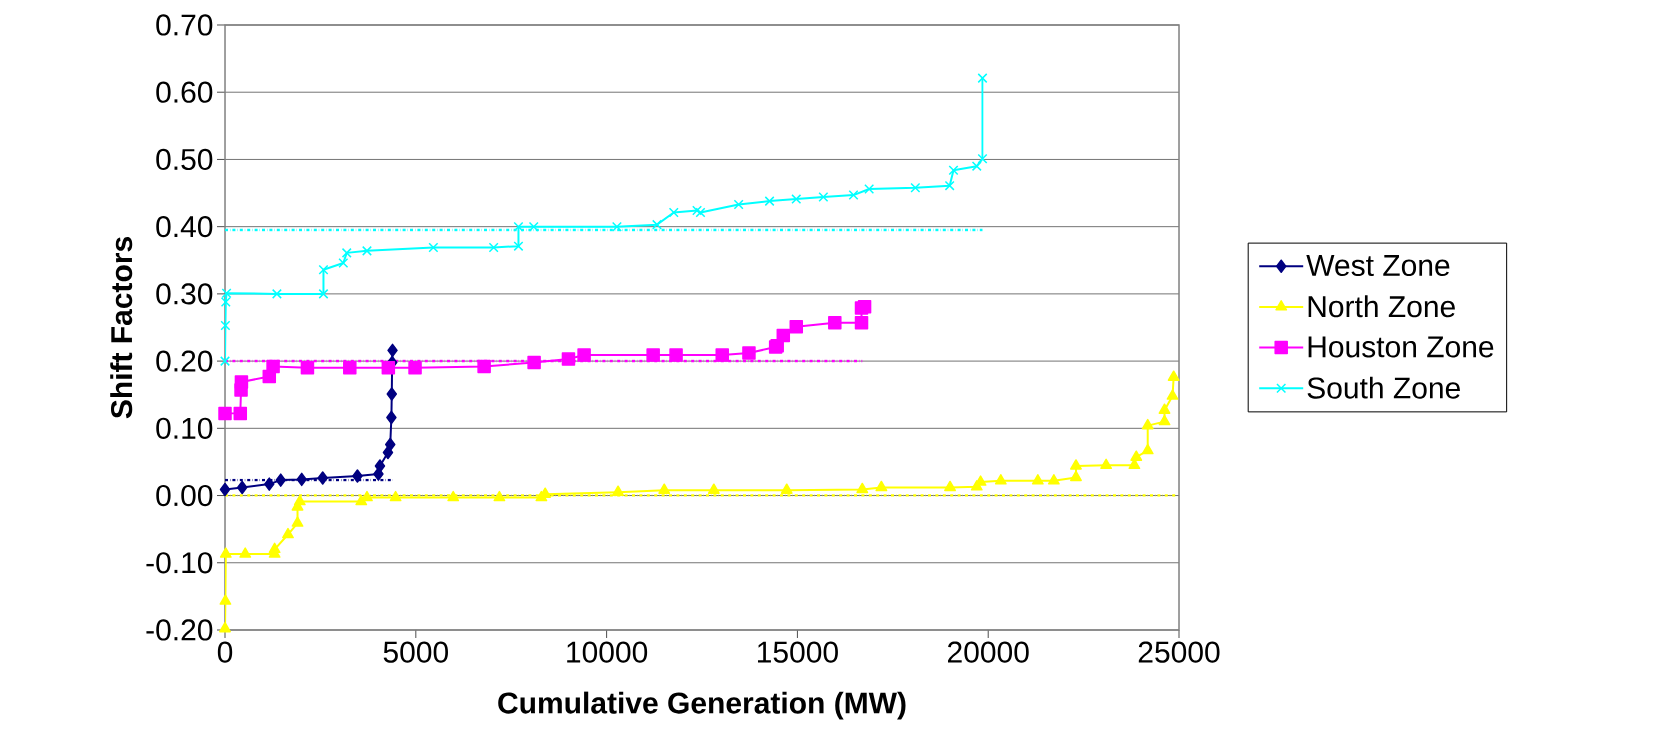 Image resolution: width=1653 pixels, height=730 pixels. What do you see at coordinates (184, 294) in the screenshot?
I see `y-tick-label: 0.30` at bounding box center [184, 294].